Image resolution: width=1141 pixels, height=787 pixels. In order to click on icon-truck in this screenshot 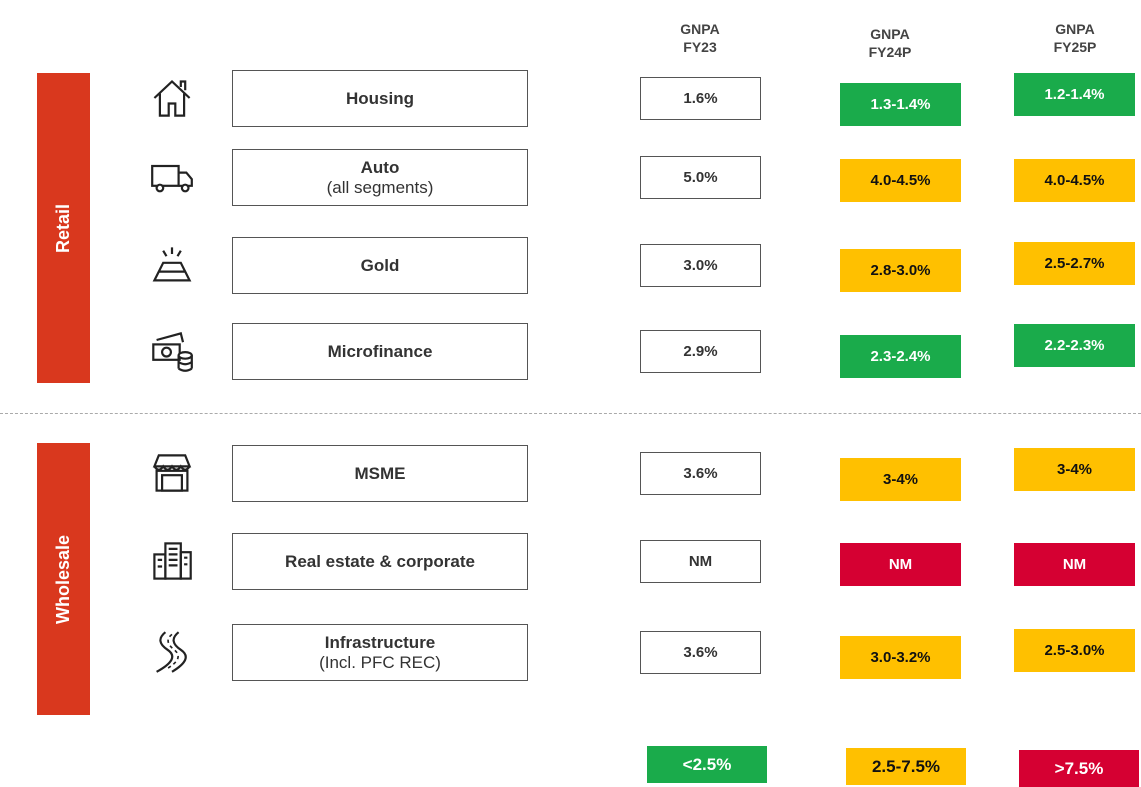, I will do `click(172, 178)`.